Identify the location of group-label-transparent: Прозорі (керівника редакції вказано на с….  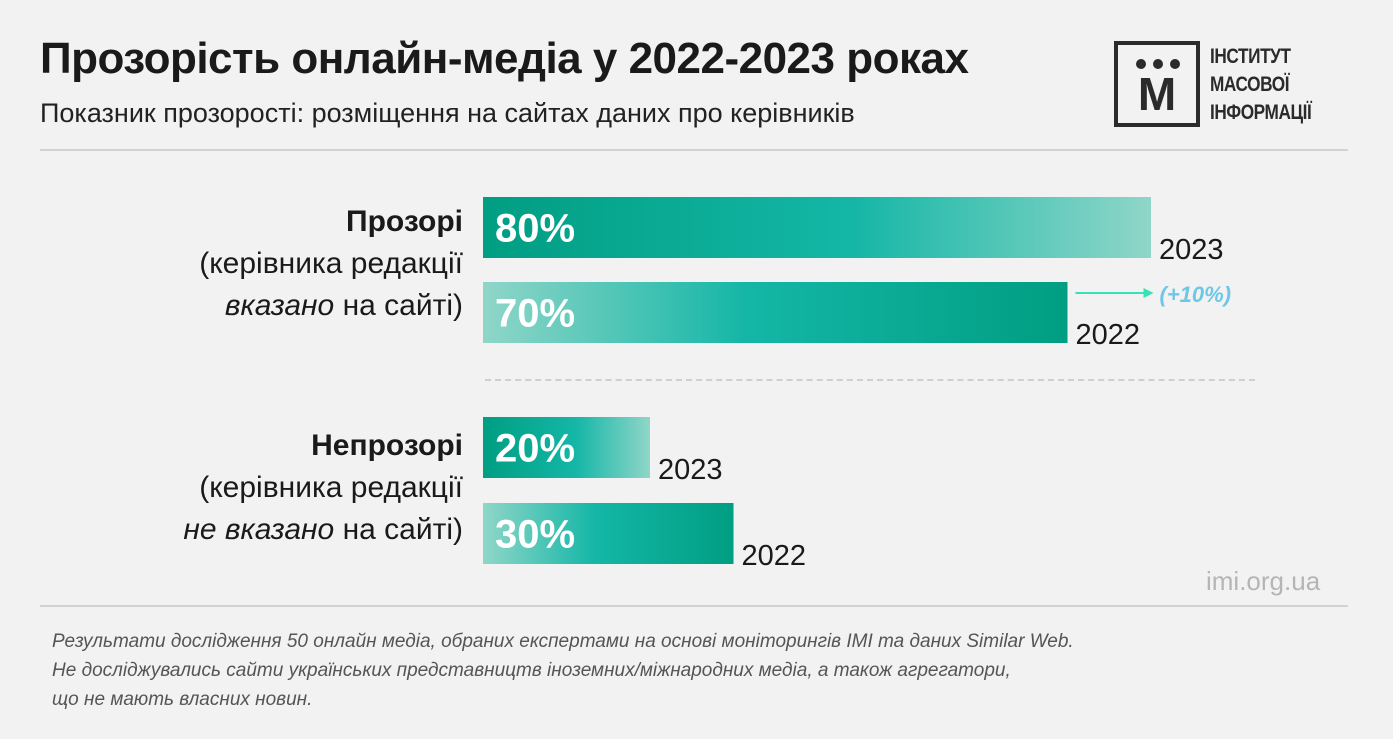
(331, 264).